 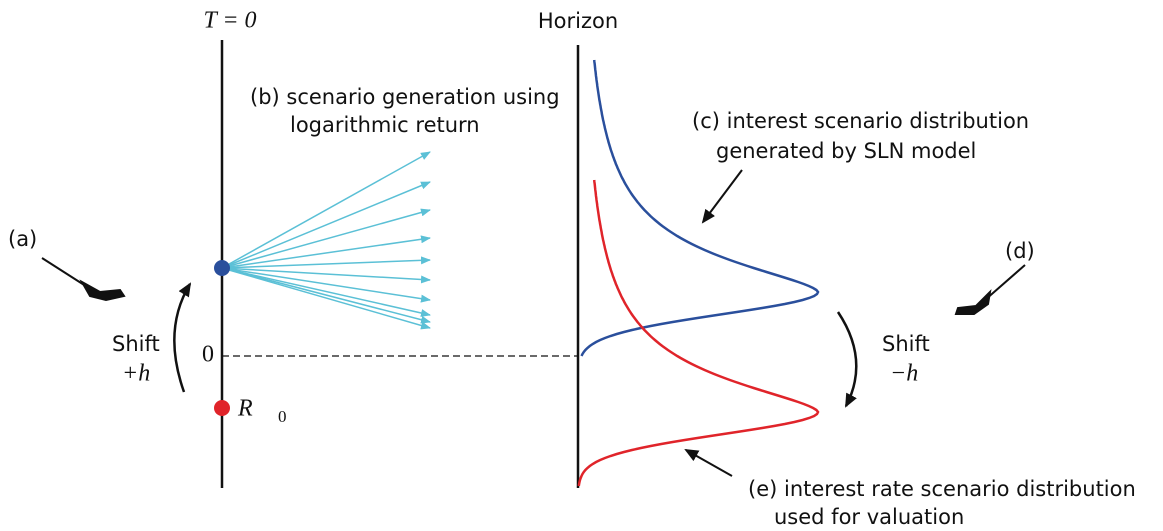 I want to click on shift-left: Shift, so click(x=136, y=344).